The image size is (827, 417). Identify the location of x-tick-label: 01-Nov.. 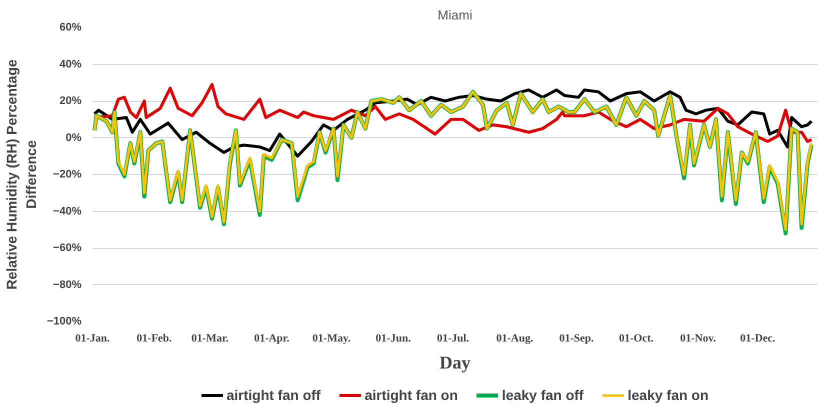
(698, 338).